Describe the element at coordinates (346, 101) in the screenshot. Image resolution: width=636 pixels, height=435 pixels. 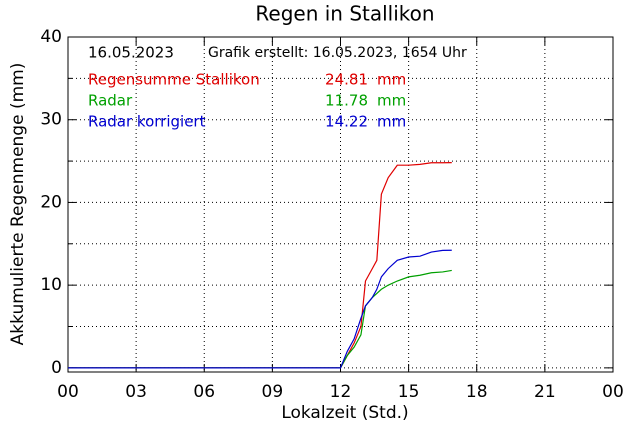
I see `legend-total: 11.78` at that location.